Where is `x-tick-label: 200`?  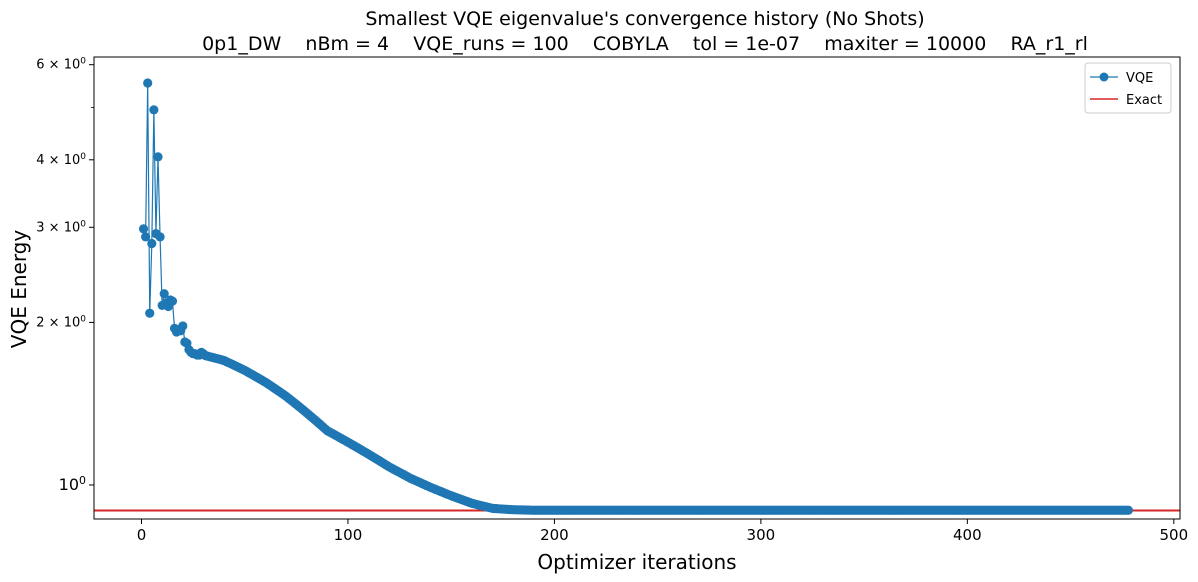 x-tick-label: 200 is located at coordinates (554, 535).